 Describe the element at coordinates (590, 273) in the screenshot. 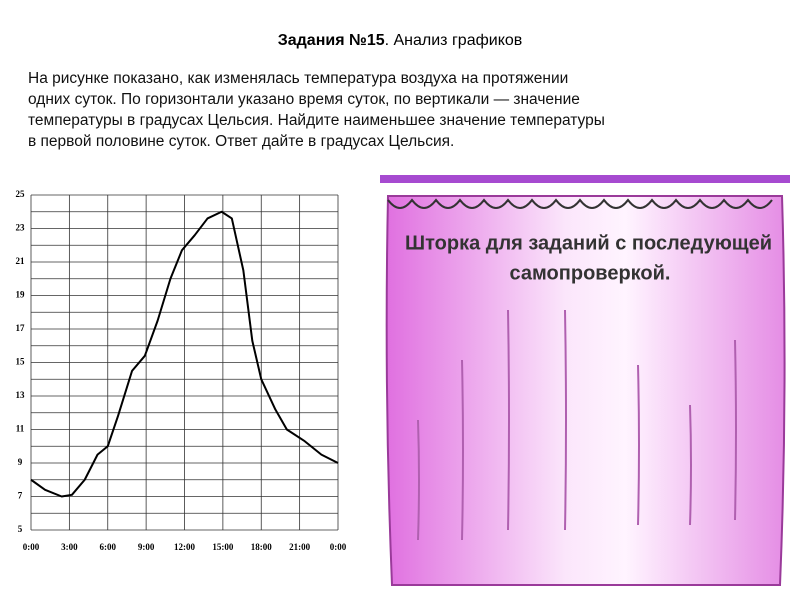

I see `curtain-text: самопроверкой.` at that location.